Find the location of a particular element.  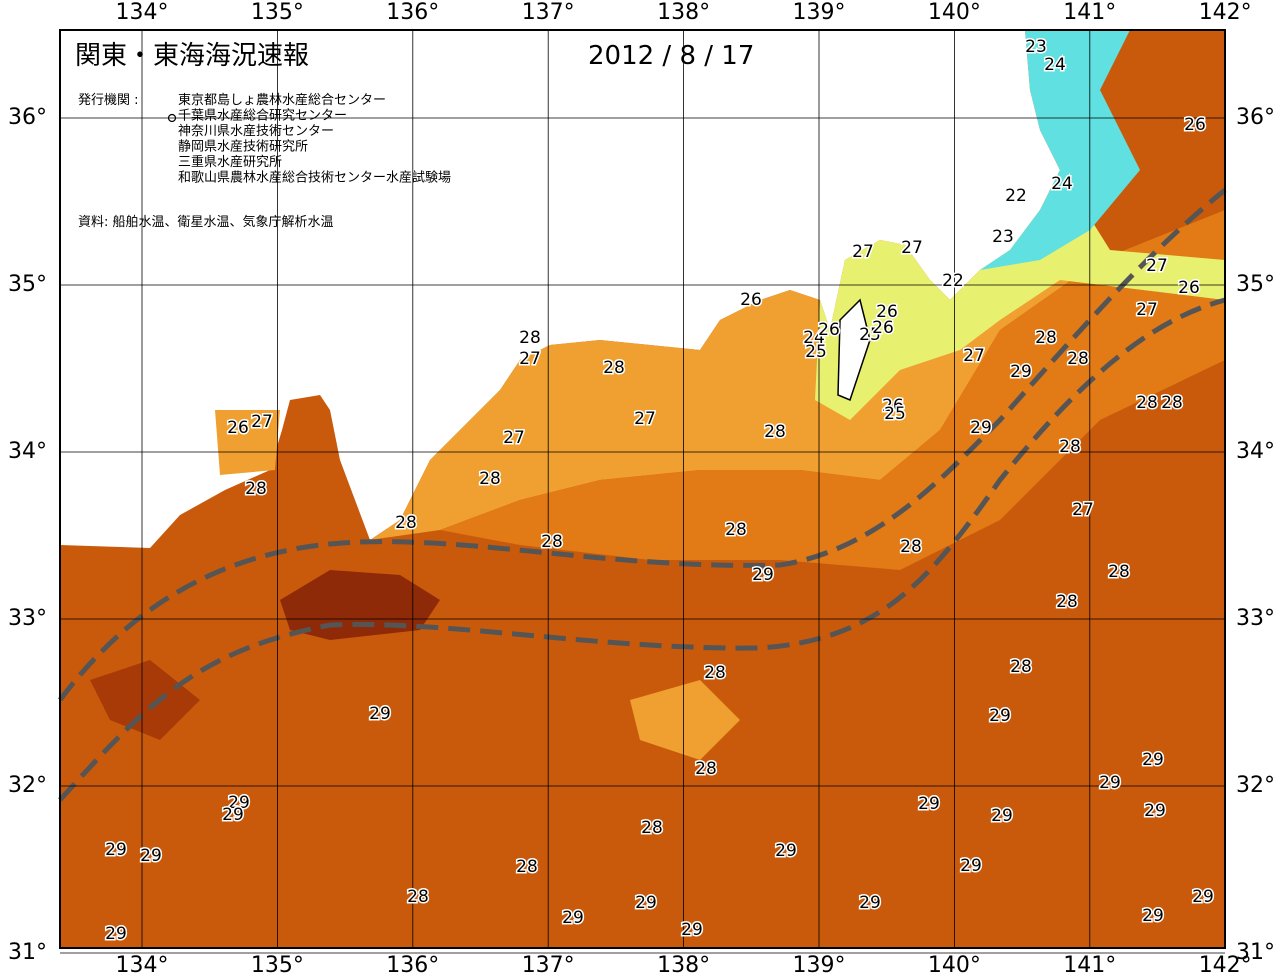

title: 関東・東海海況速報 is located at coordinates (192, 56).